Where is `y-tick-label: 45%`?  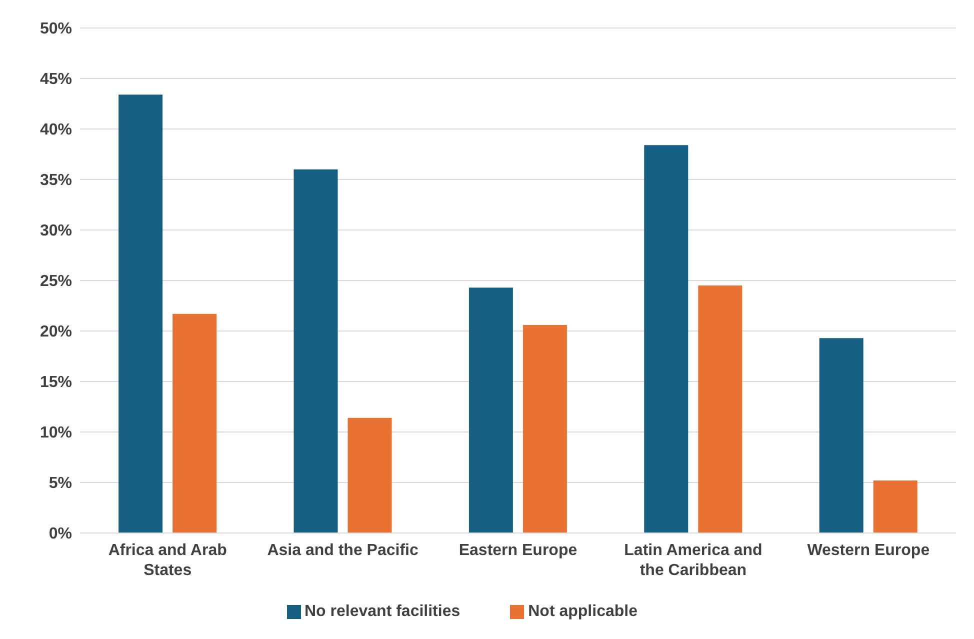 y-tick-label: 45% is located at coordinates (56, 79).